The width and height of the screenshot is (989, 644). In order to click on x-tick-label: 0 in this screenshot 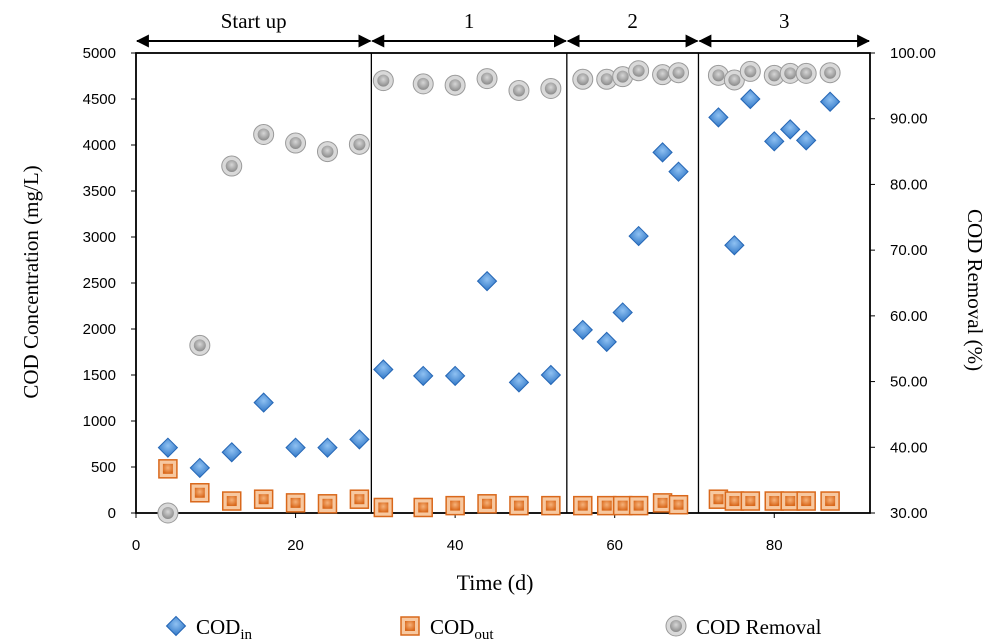, I will do `click(136, 545)`.